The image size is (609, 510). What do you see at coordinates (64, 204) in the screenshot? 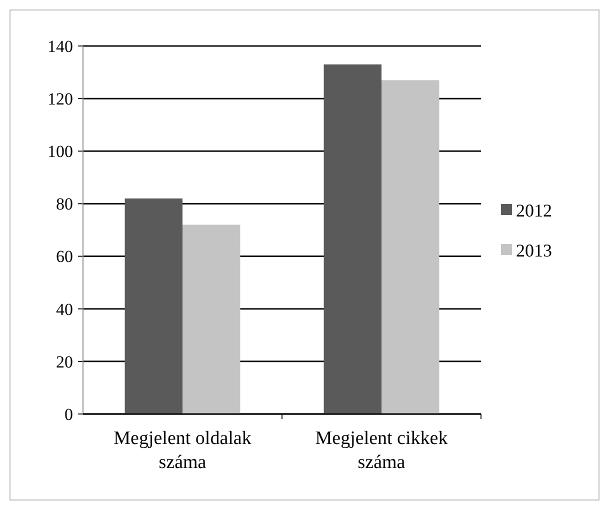
I see `y-tick-label: 80` at bounding box center [64, 204].